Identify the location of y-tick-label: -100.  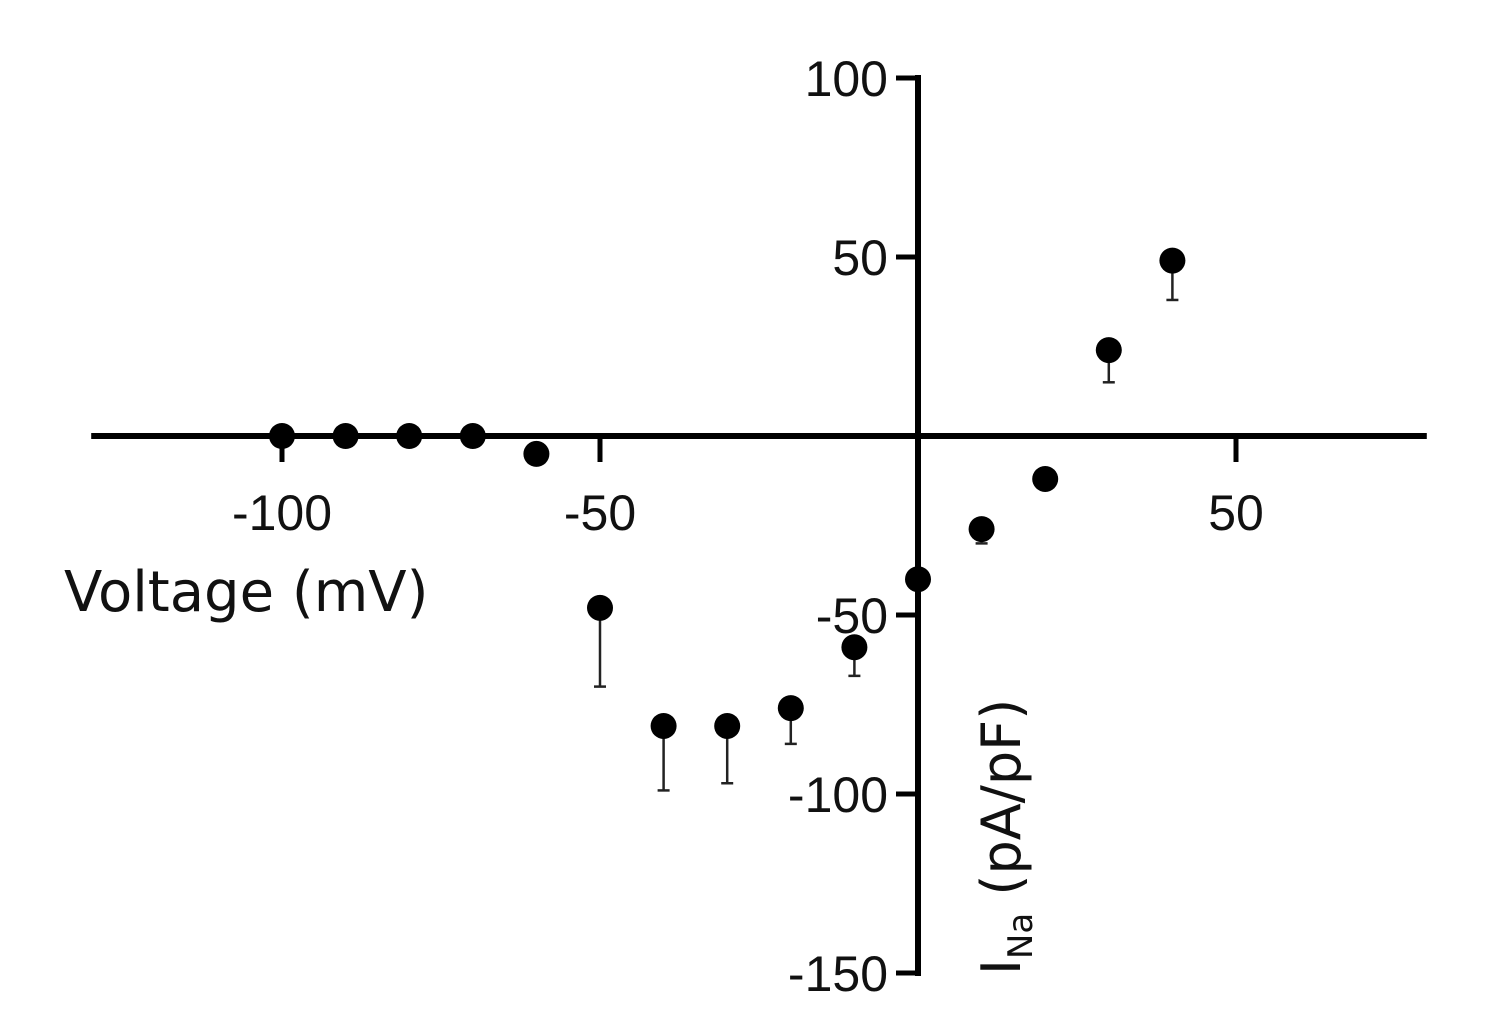
(838, 795).